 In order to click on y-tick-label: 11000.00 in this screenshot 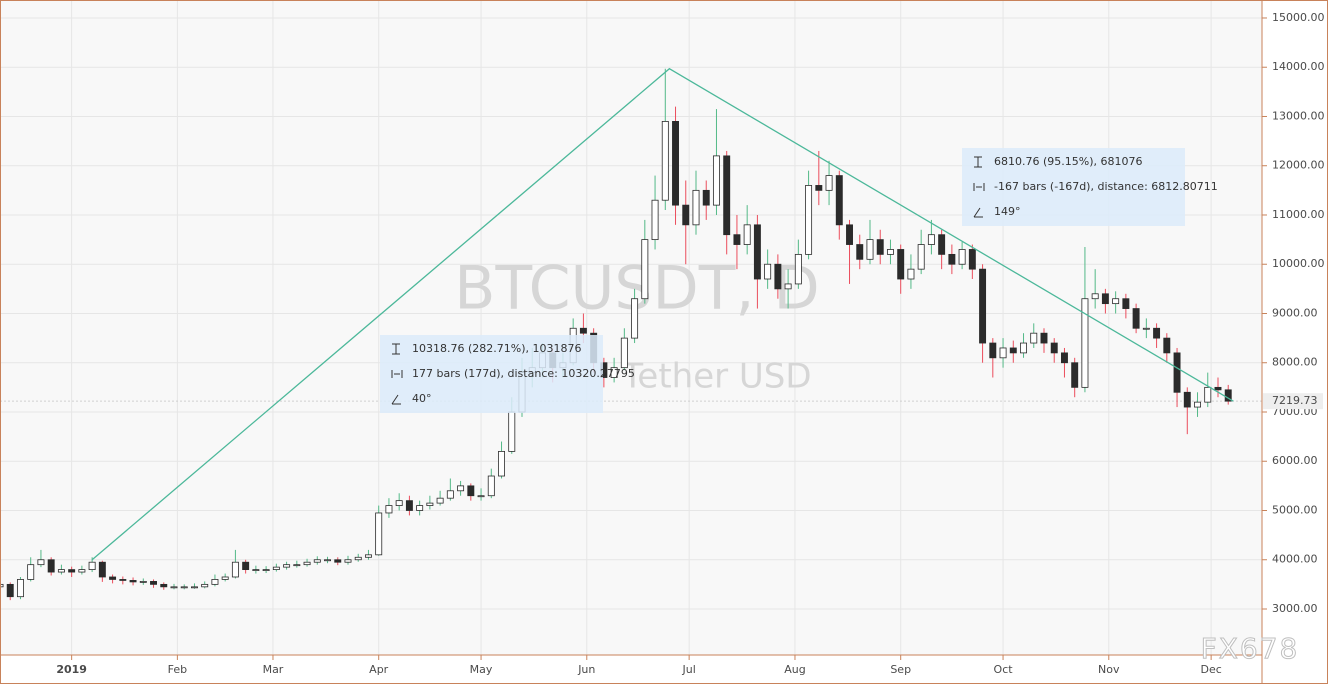, I will do `click(1298, 214)`.